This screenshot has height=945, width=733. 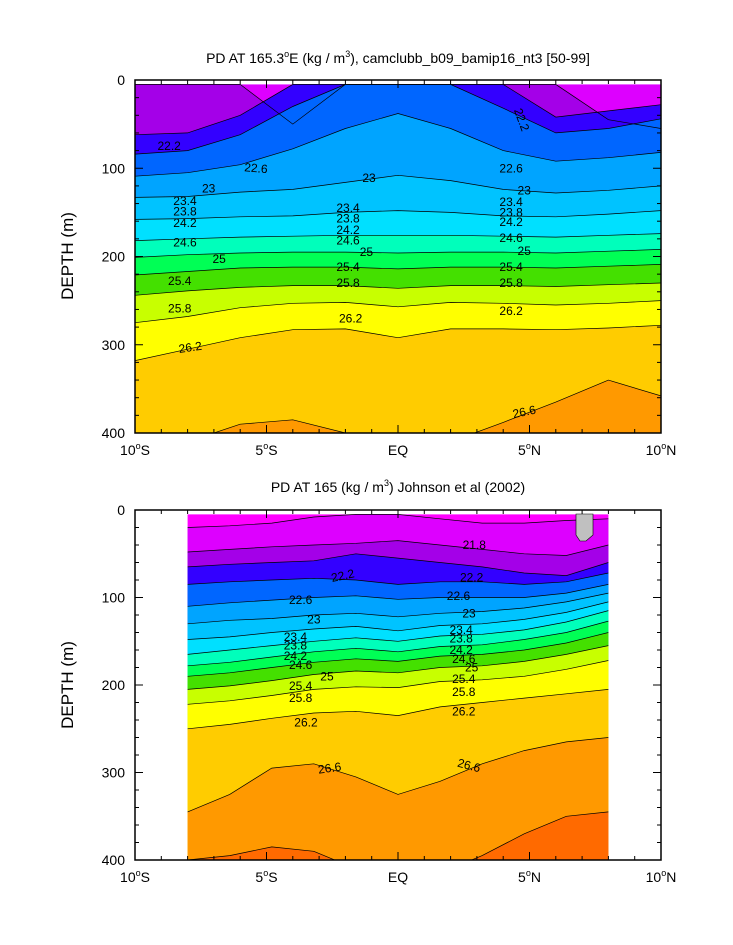 What do you see at coordinates (343, 575) in the screenshot?
I see `contour-label: 22.2` at bounding box center [343, 575].